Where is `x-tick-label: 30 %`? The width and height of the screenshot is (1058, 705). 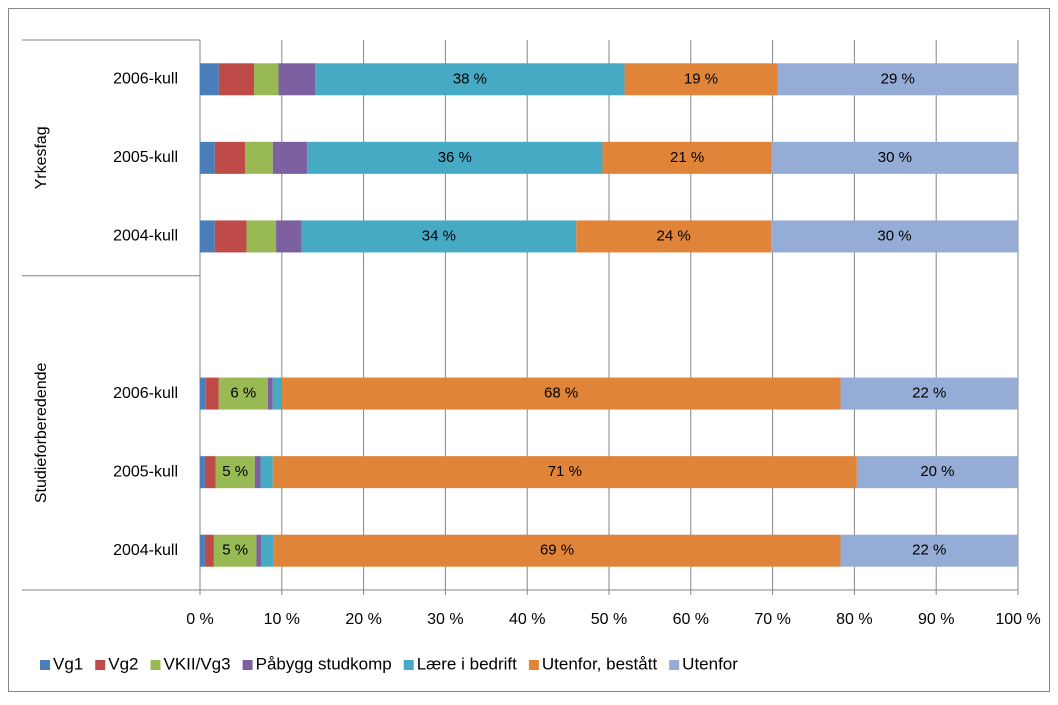
x-tick-label: 30 % is located at coordinates (445, 619).